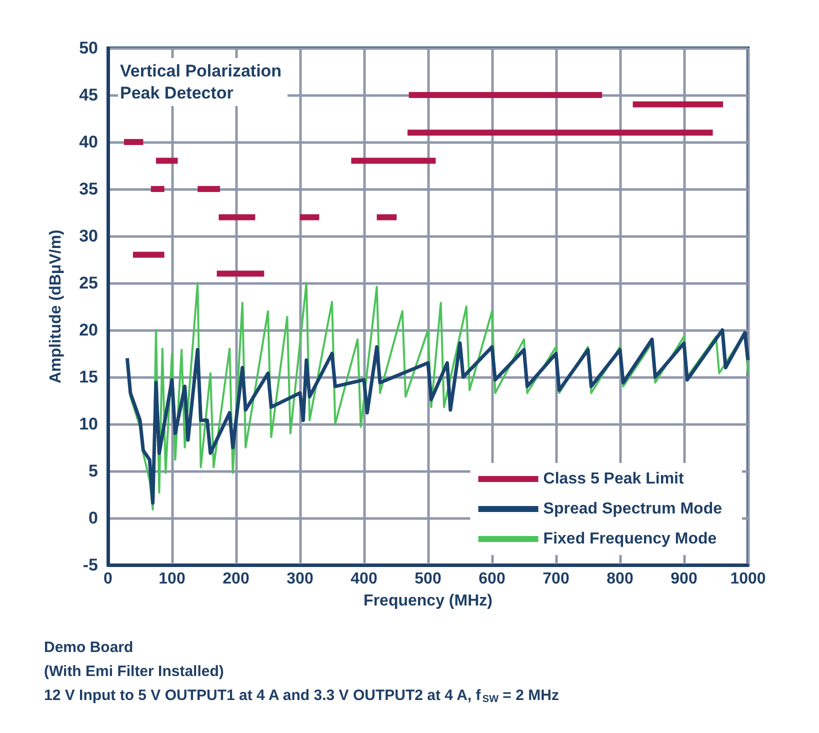 The height and width of the screenshot is (733, 819). I want to click on y-tick-label: -5, so click(90, 565).